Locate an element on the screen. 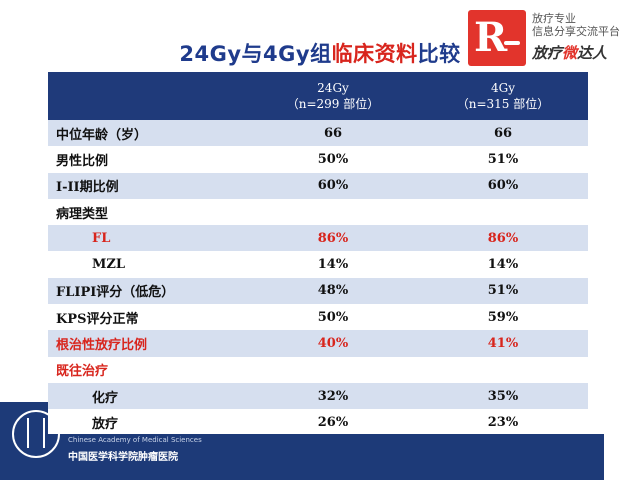 This screenshot has width=640, height=480. row-label: MZL is located at coordinates (109, 265).